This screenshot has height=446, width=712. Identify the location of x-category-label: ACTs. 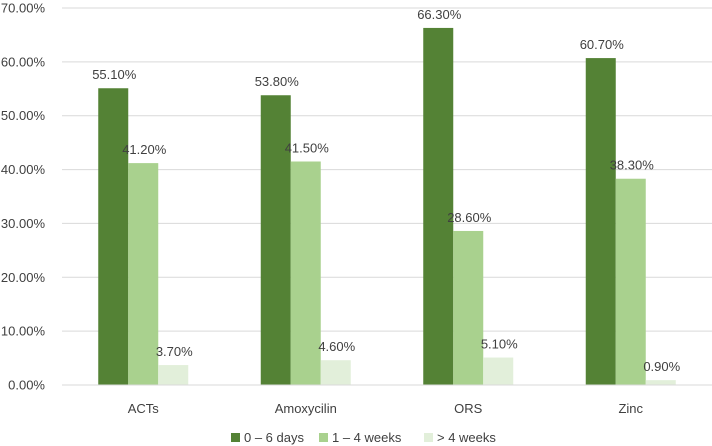
(144, 408).